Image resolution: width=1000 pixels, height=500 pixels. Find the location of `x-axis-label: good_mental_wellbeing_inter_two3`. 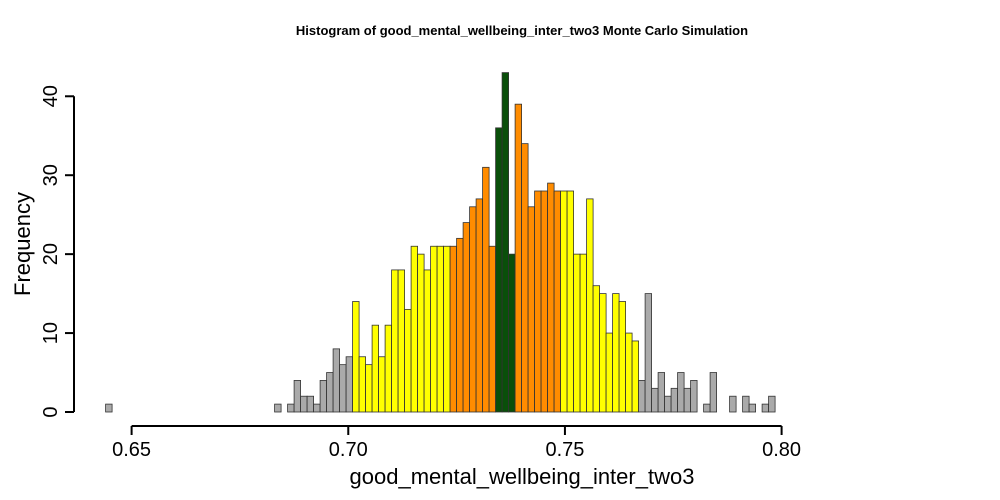

x-axis-label: good_mental_wellbeing_inter_two3 is located at coordinates (522, 476).